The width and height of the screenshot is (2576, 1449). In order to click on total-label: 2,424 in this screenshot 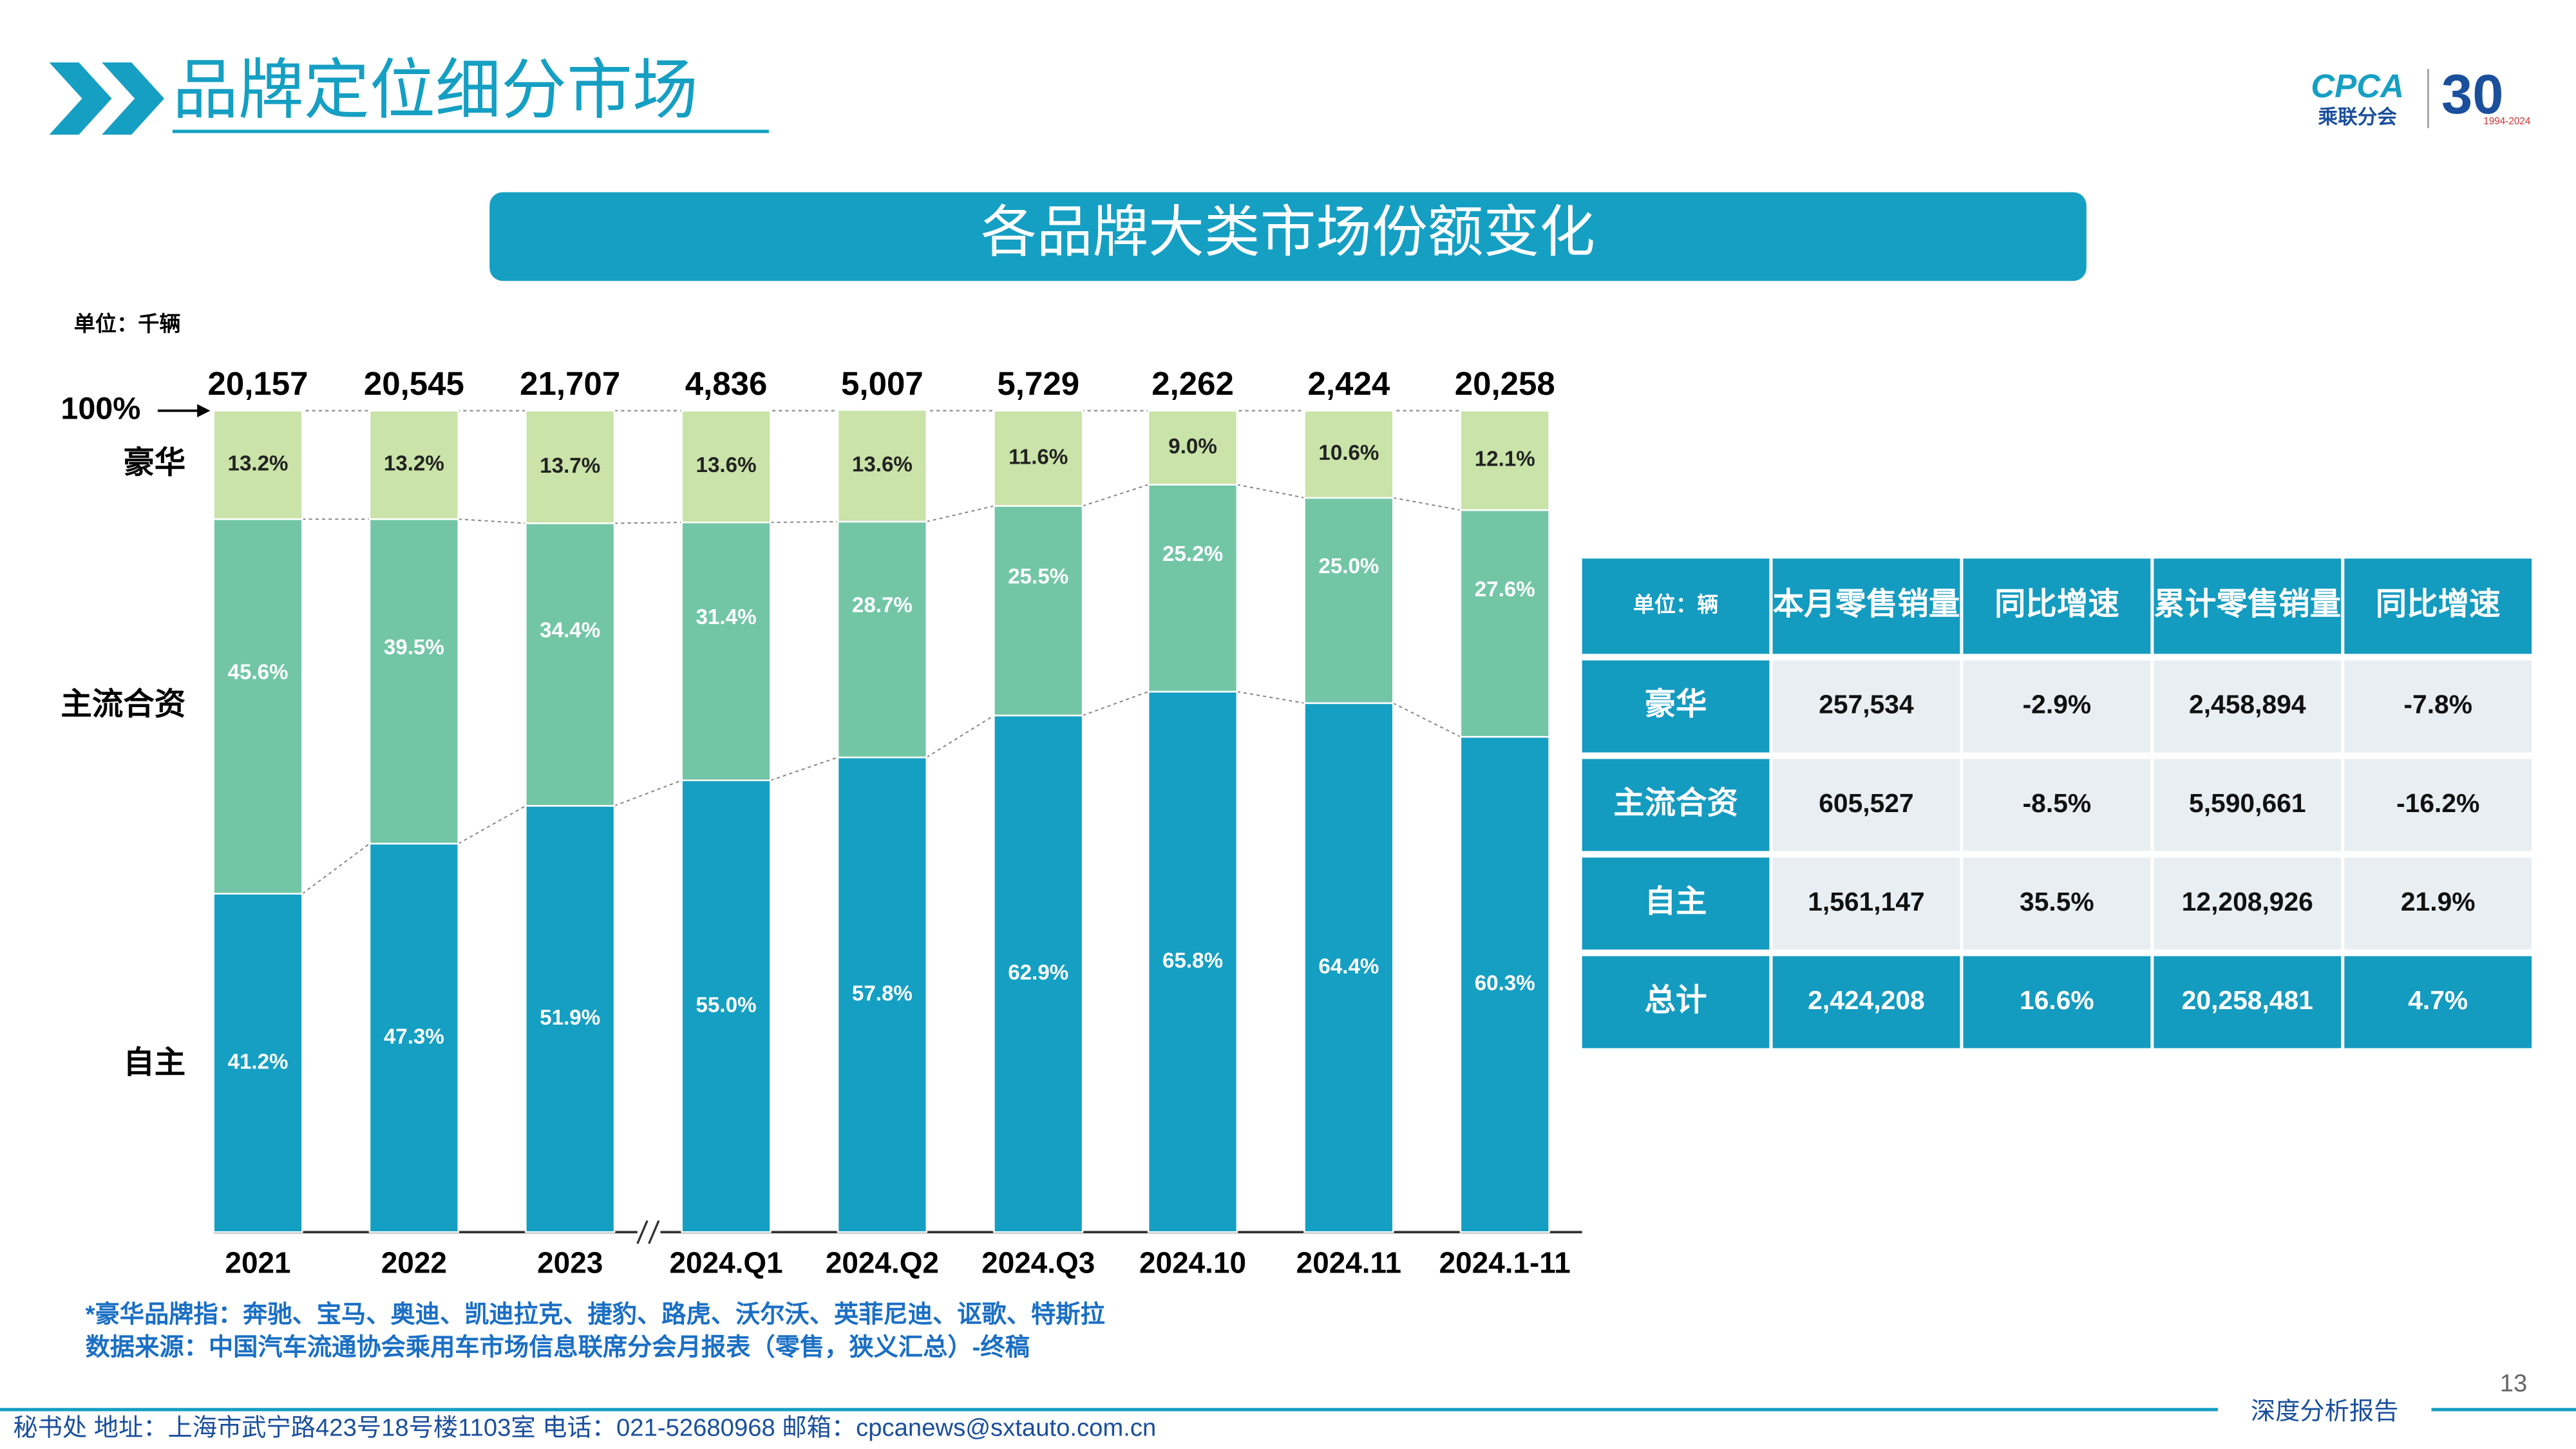, I will do `click(1349, 383)`.